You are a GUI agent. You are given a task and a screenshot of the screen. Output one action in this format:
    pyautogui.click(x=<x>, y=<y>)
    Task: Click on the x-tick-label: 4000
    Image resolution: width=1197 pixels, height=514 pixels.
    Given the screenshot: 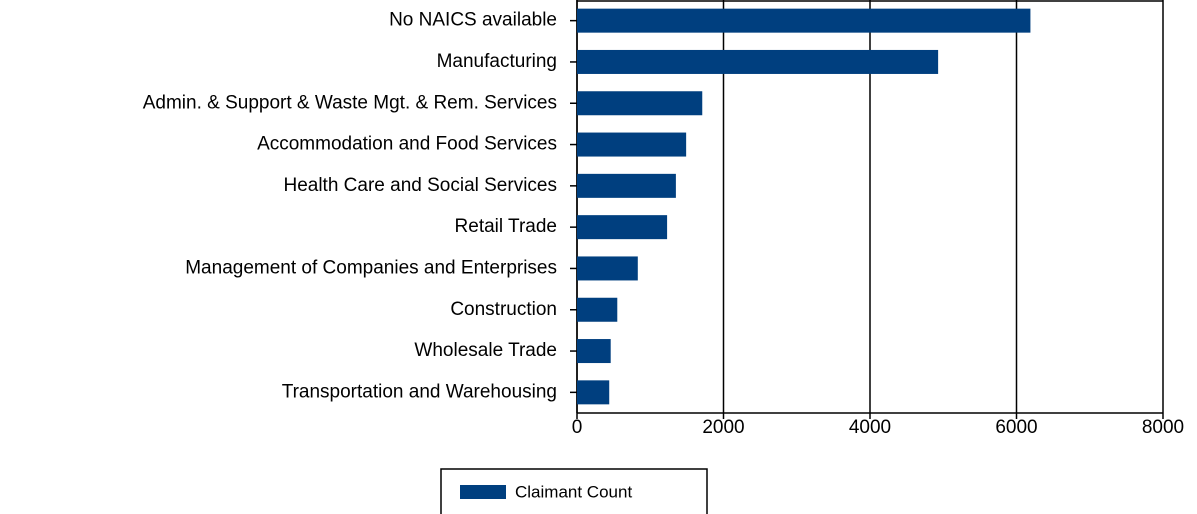 What is the action you would take?
    pyautogui.click(x=870, y=427)
    